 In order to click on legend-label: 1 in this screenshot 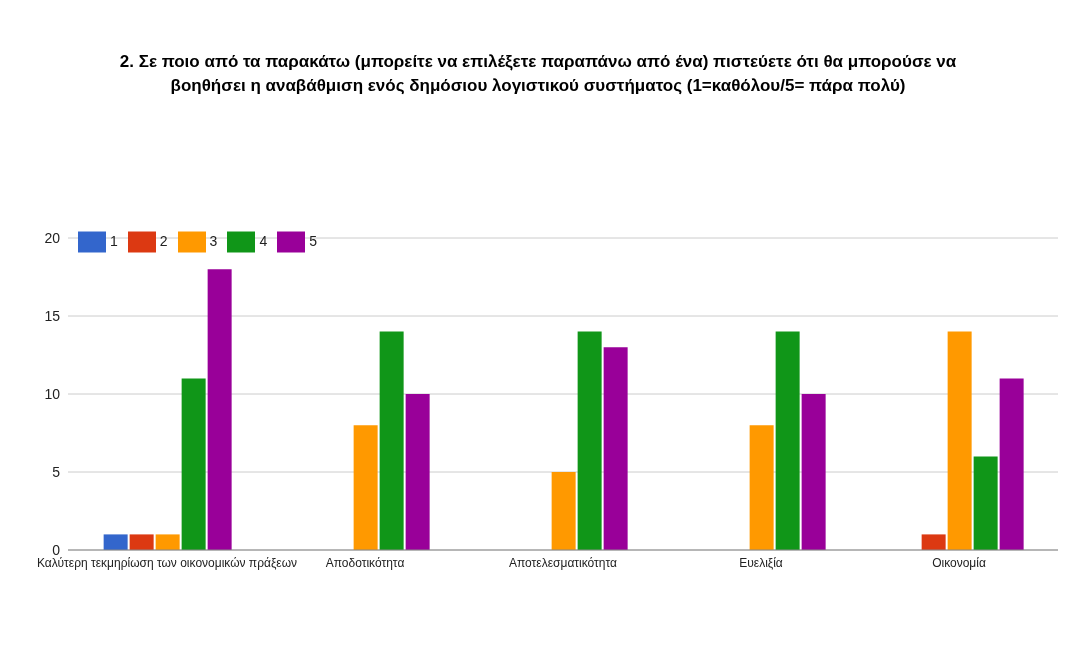, I will do `click(114, 240)`.